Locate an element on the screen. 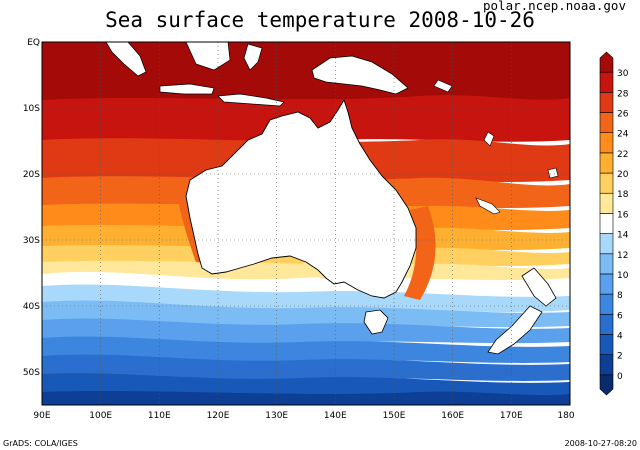  solomon-islands is located at coordinates (443, 86).